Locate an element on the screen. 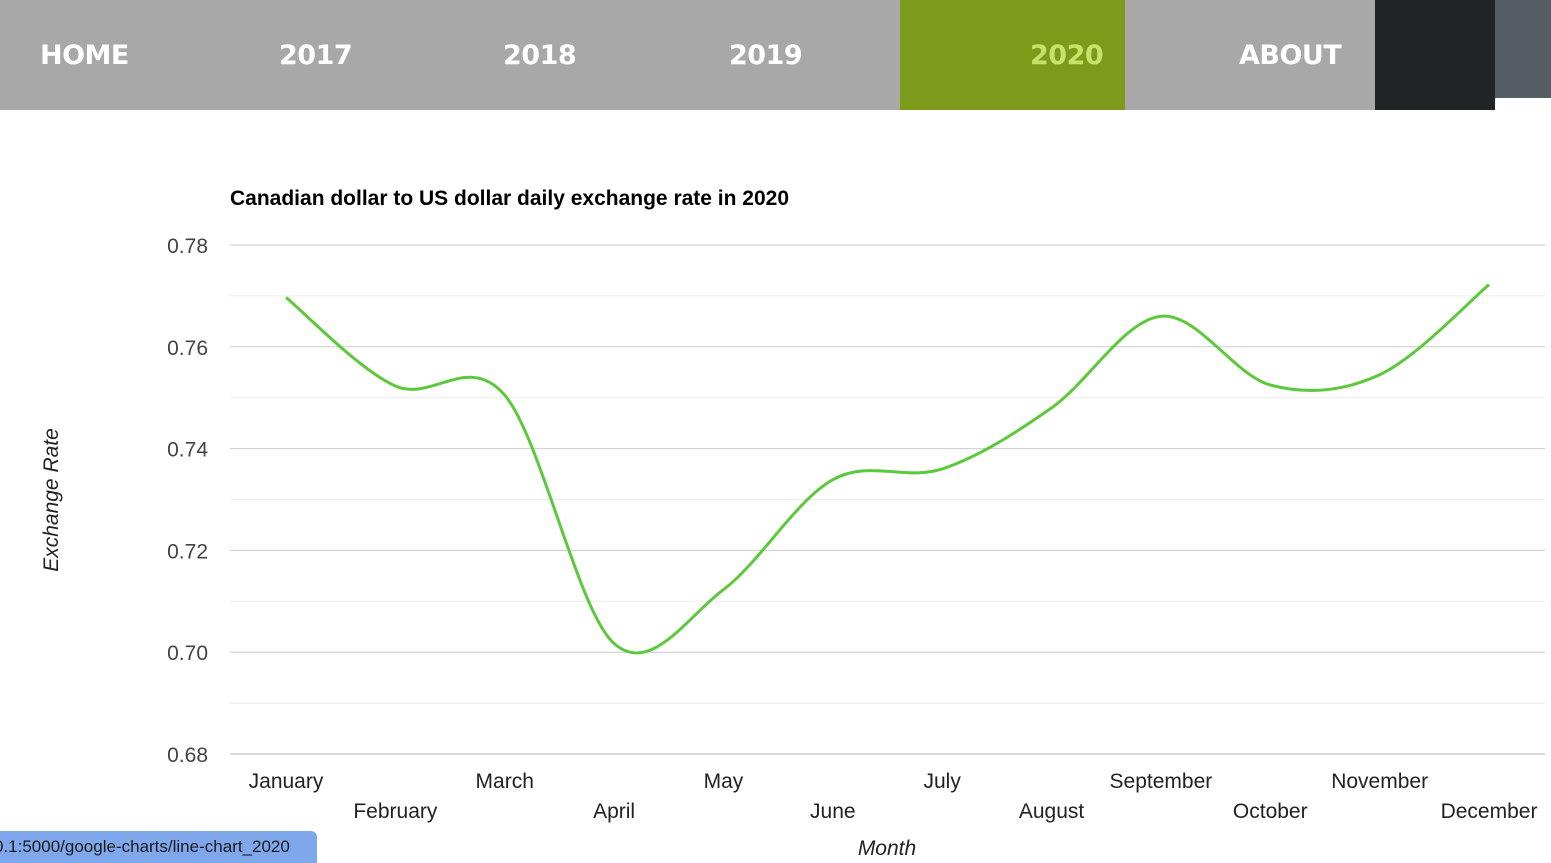 This screenshot has width=1551, height=863. x-tick-label: June is located at coordinates (833, 811).